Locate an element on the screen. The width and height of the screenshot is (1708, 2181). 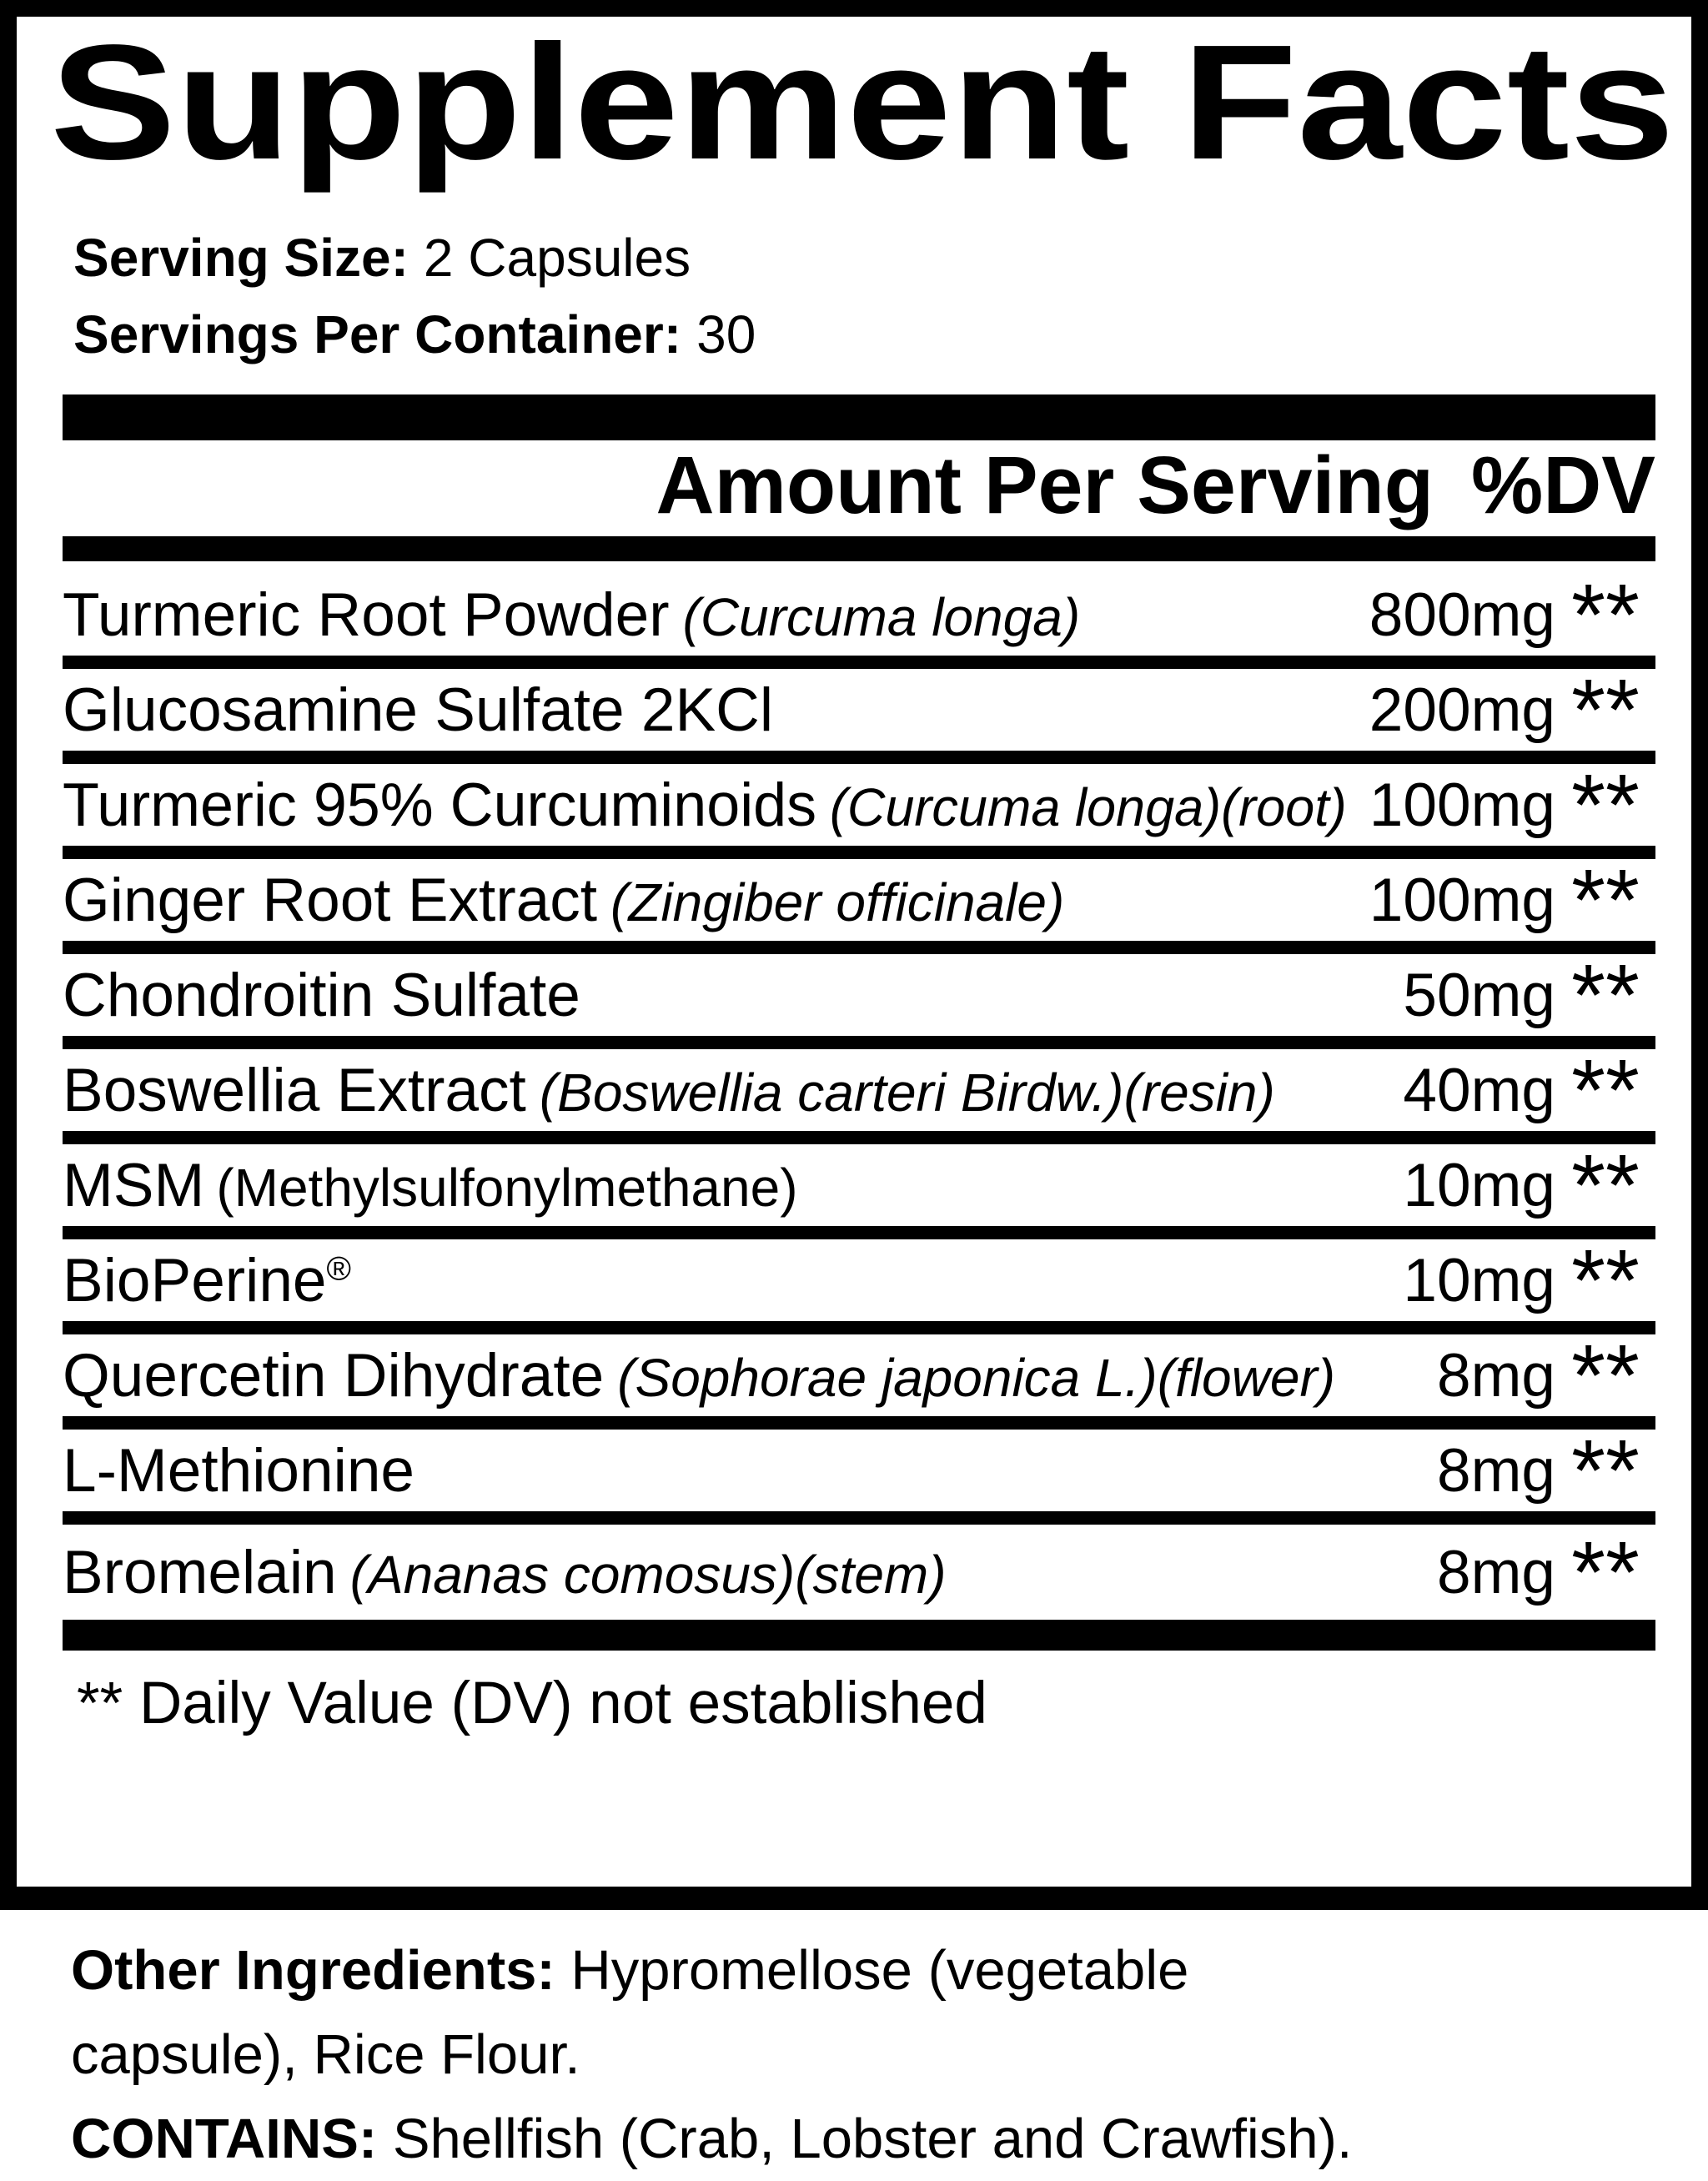
ingredient-name: Quercetin Dihydrate is located at coordinates (334, 1376).